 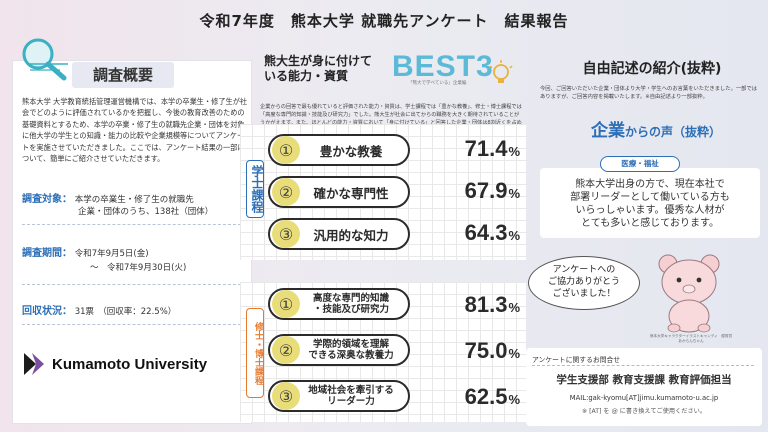 I want to click on contact-note: ※ [AT] を @ に書き換えてご使用ください。, so click(x=644, y=411).